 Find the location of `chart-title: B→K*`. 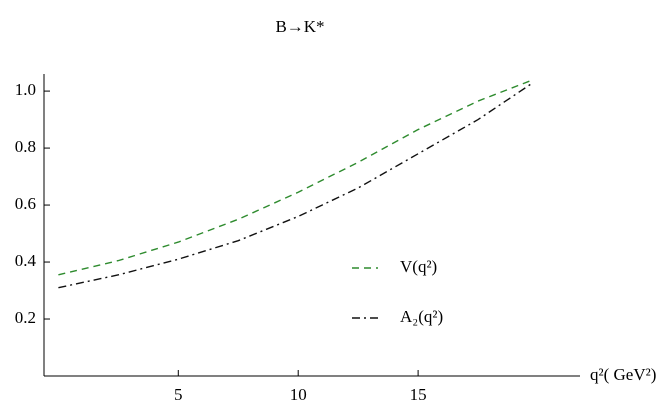

chart-title: B→K* is located at coordinates (299, 26).